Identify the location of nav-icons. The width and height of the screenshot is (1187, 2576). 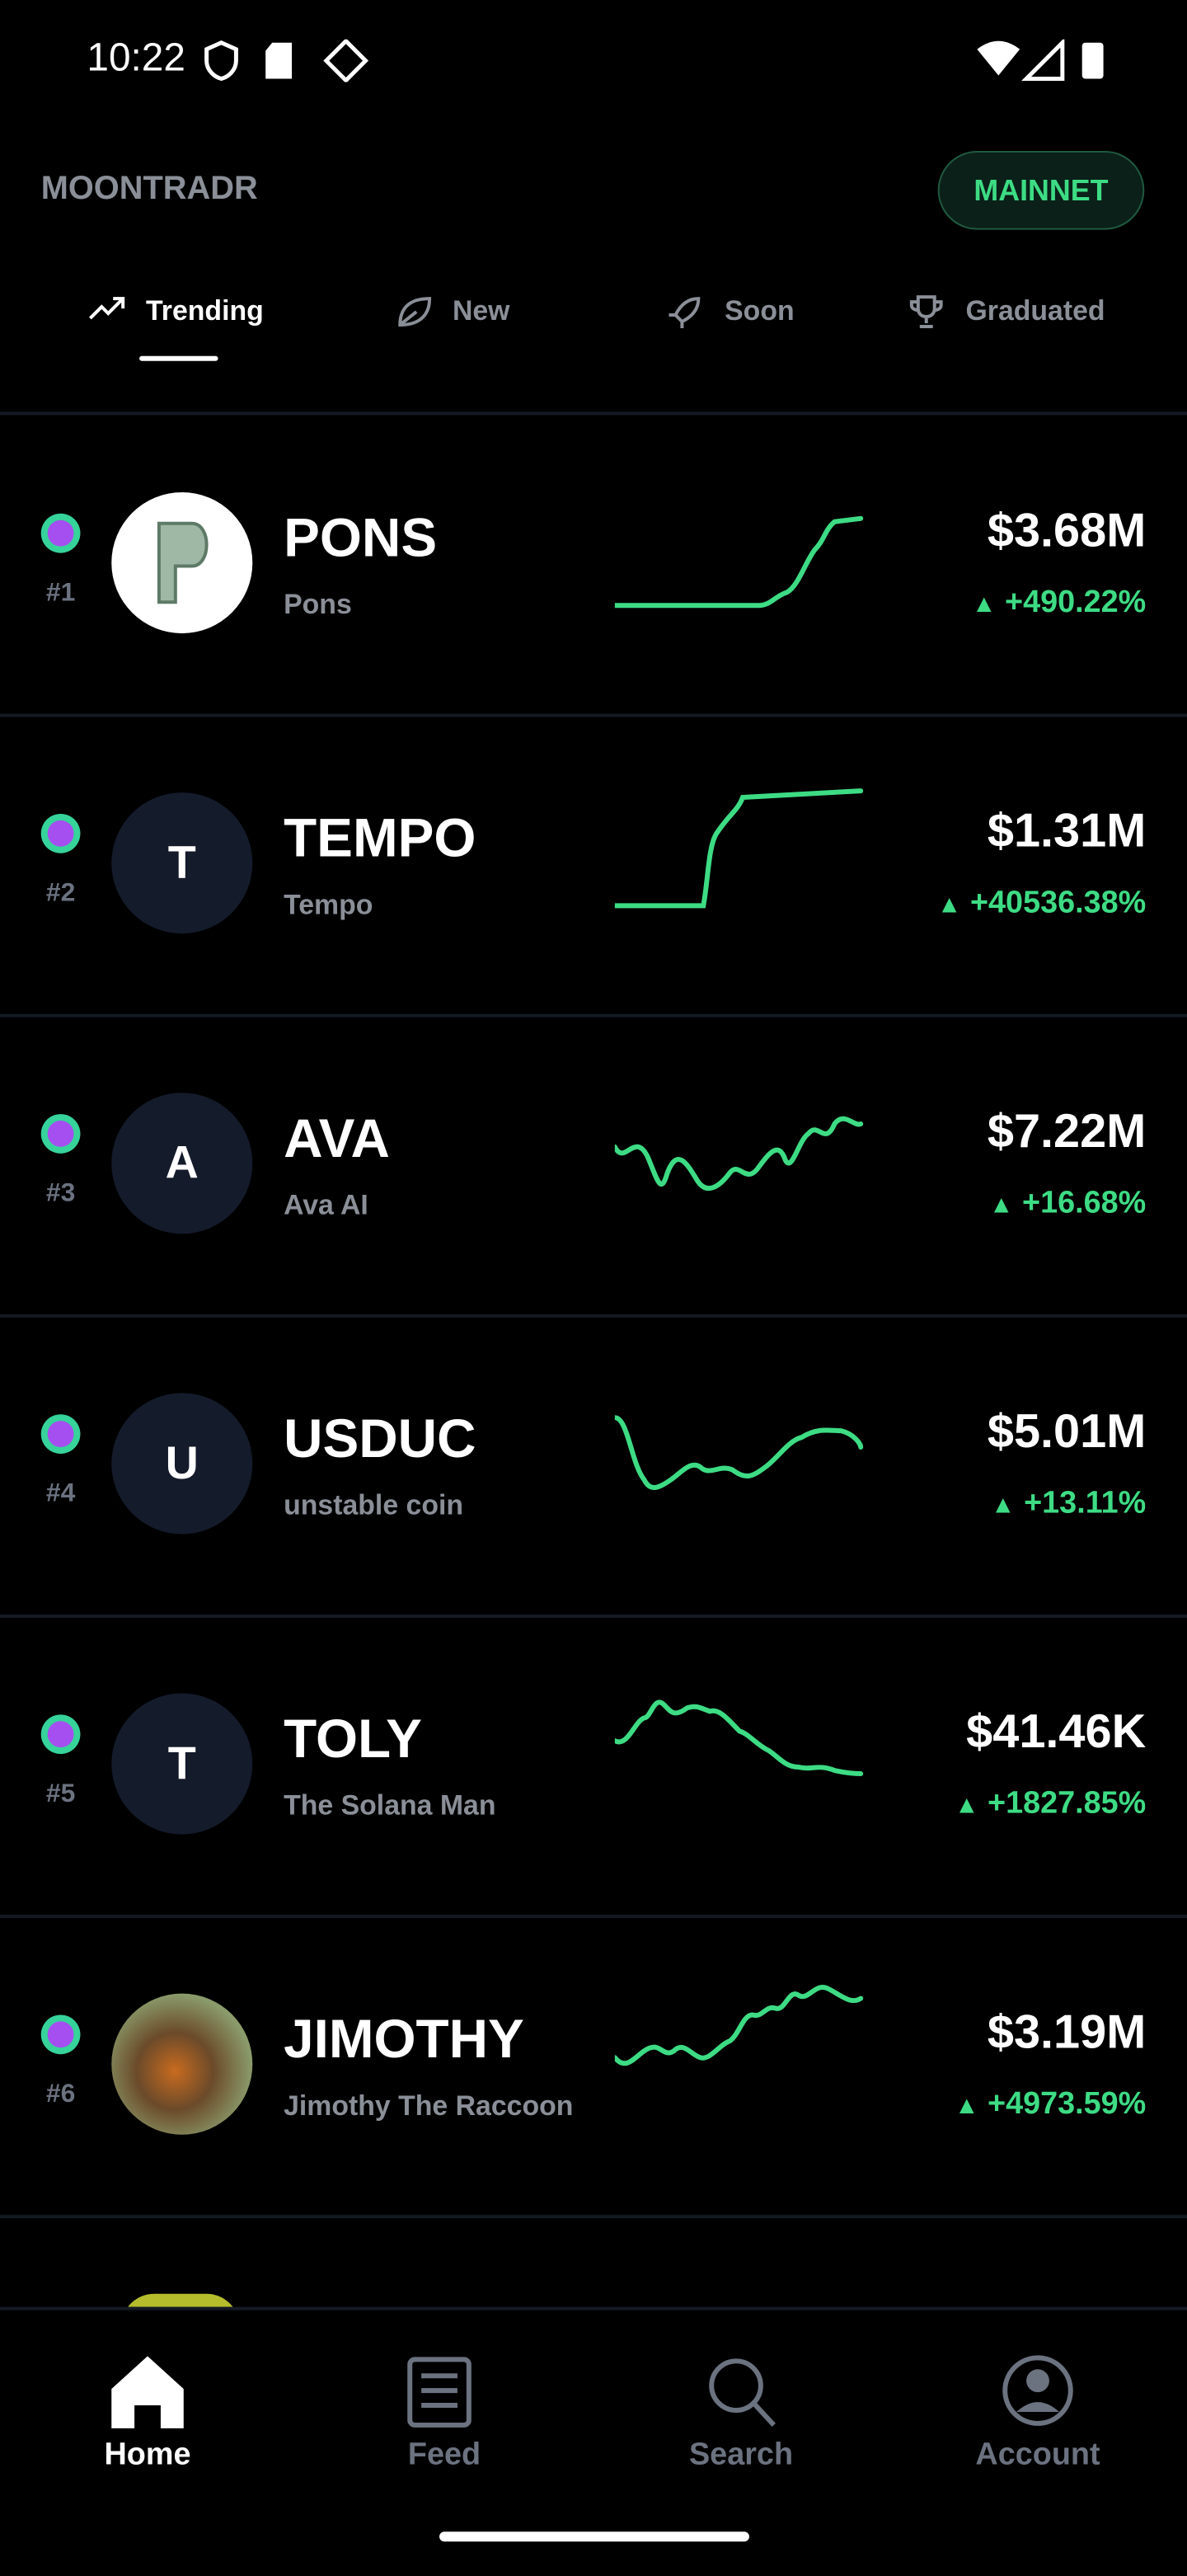
(592, 2391).